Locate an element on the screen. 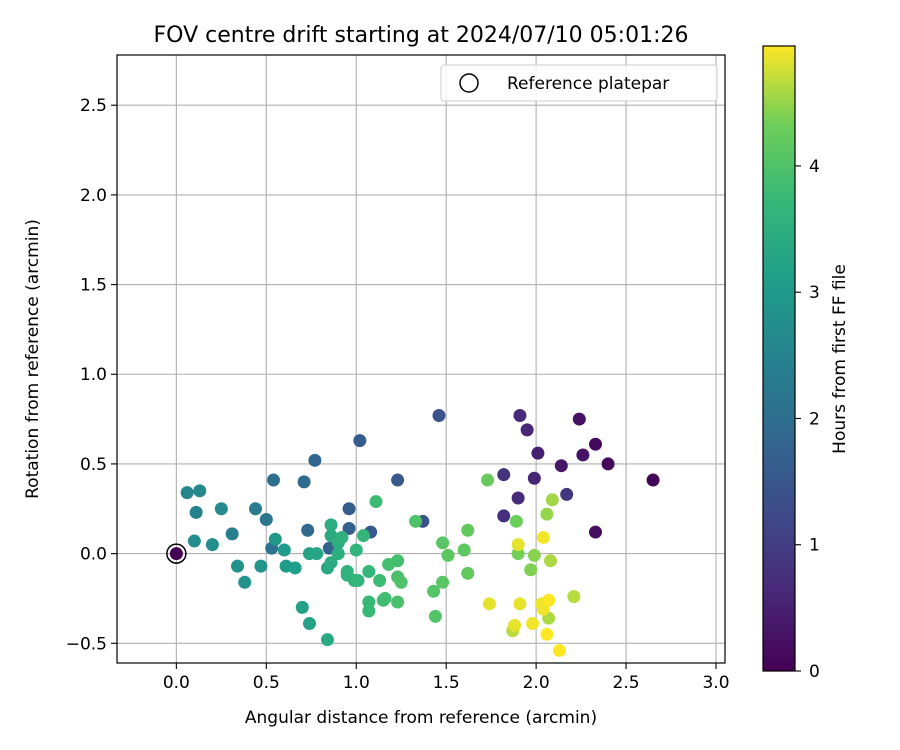  reference-point-layer is located at coordinates (176, 553).